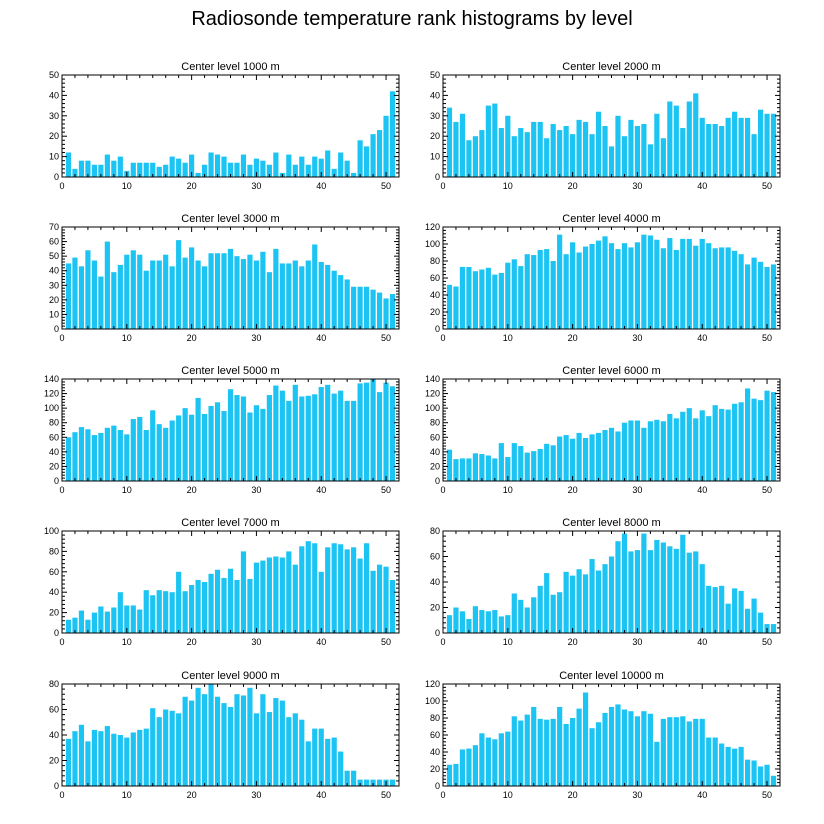 The height and width of the screenshot is (824, 824). Describe the element at coordinates (767, 186) in the screenshot. I see `x-tick-label: 50` at that location.